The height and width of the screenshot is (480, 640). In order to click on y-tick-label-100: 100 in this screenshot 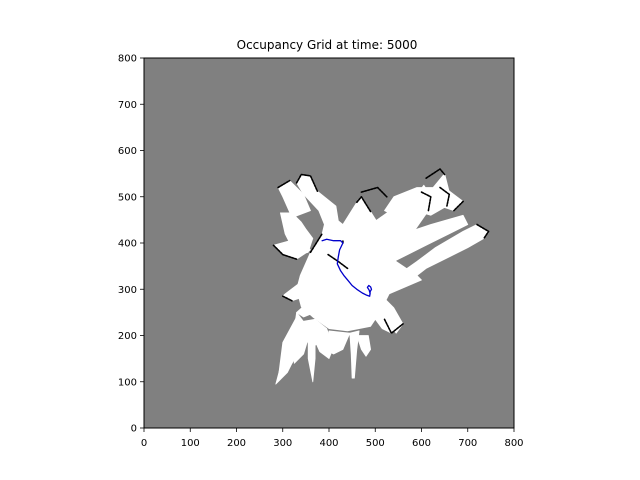, I will do `click(127, 382)`.